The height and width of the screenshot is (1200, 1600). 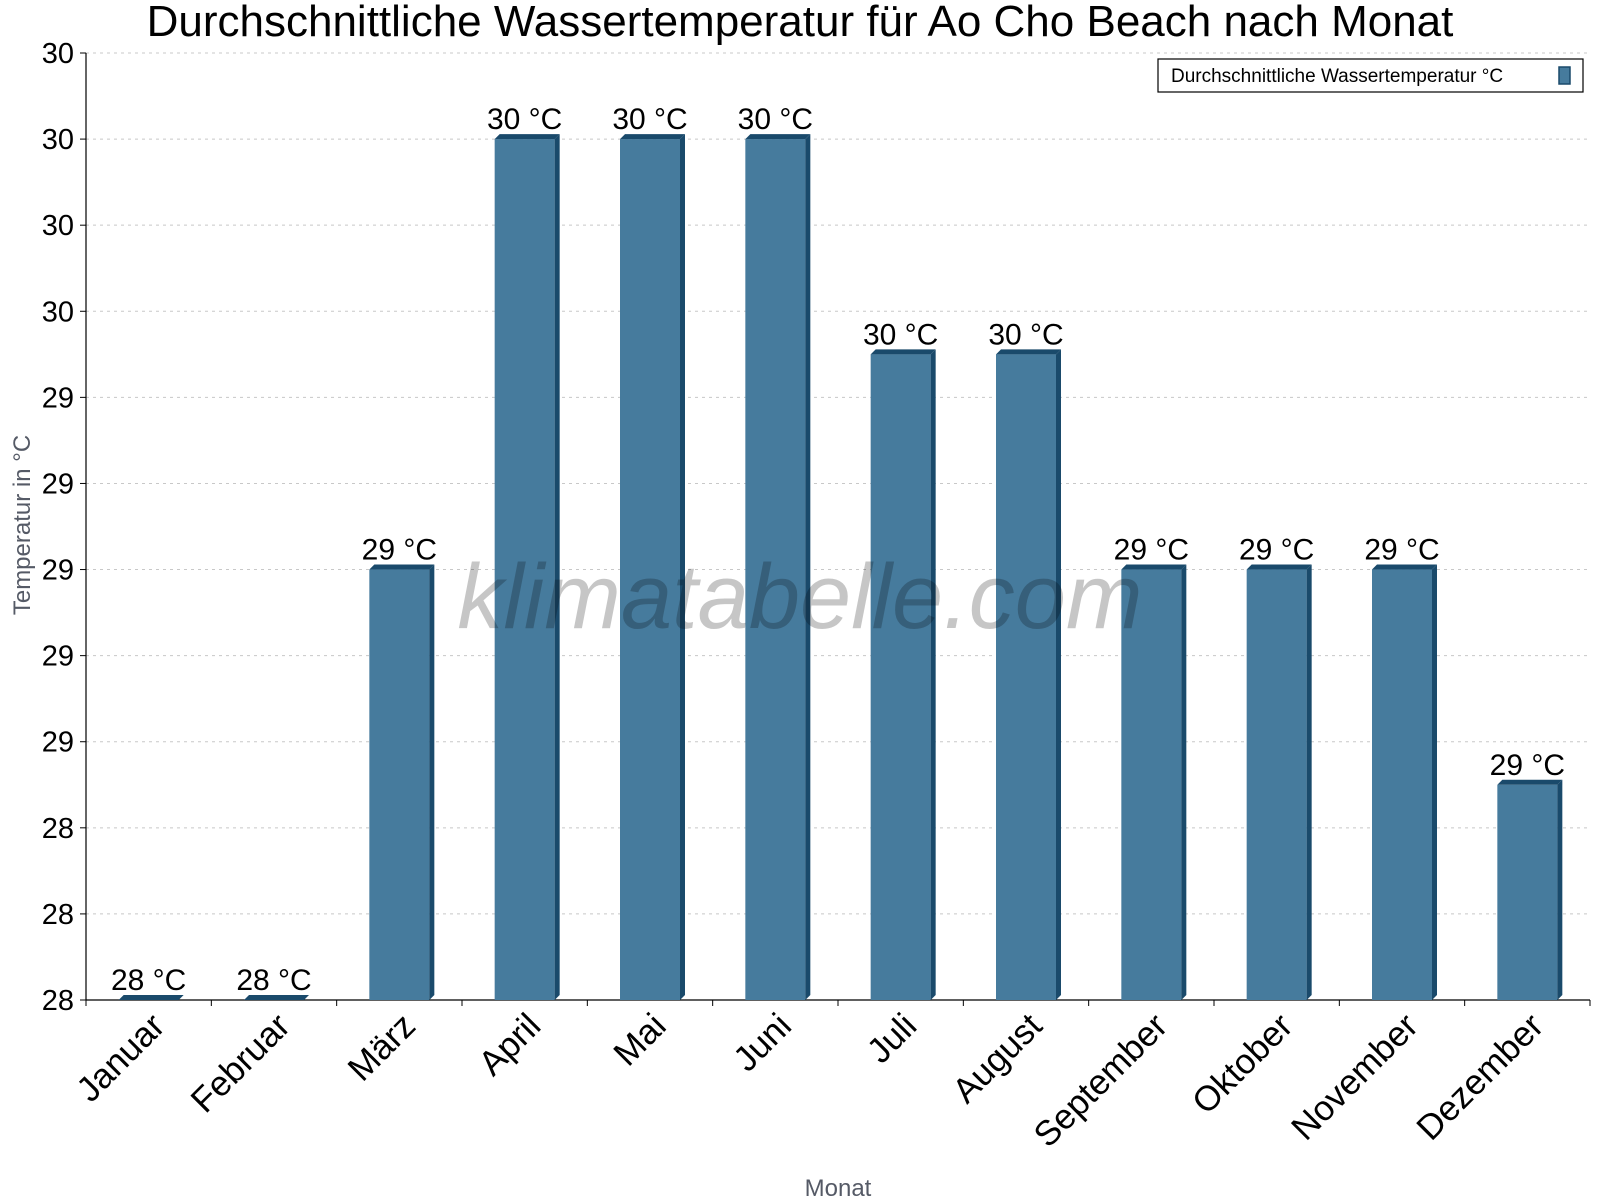 What do you see at coordinates (381, 1047) in the screenshot?
I see `x-tick-label: März` at bounding box center [381, 1047].